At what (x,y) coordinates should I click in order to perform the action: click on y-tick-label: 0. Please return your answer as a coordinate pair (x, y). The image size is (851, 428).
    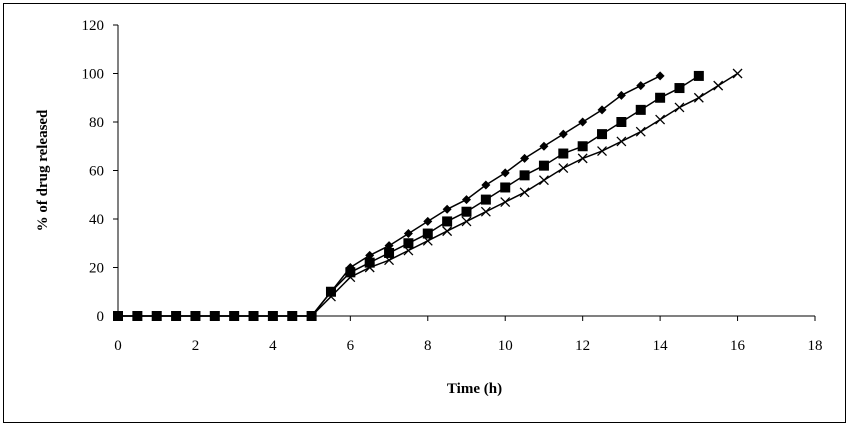
    Looking at the image, I should click on (101, 317).